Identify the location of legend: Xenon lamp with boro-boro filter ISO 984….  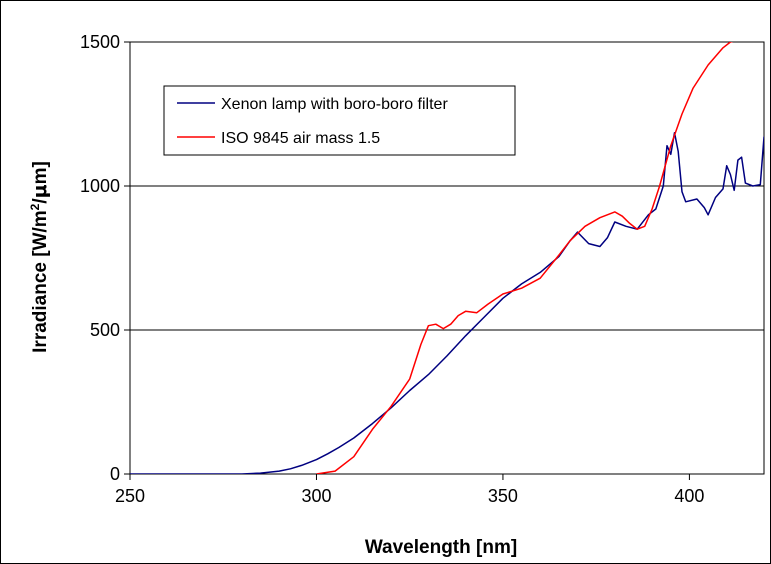
(339, 120).